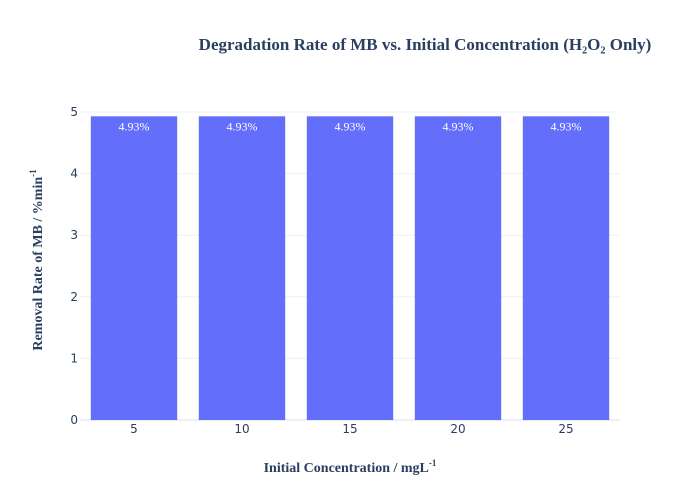 This screenshot has width=700, height=500. I want to click on y-axis-title-superscript: -1, so click(33, 173).